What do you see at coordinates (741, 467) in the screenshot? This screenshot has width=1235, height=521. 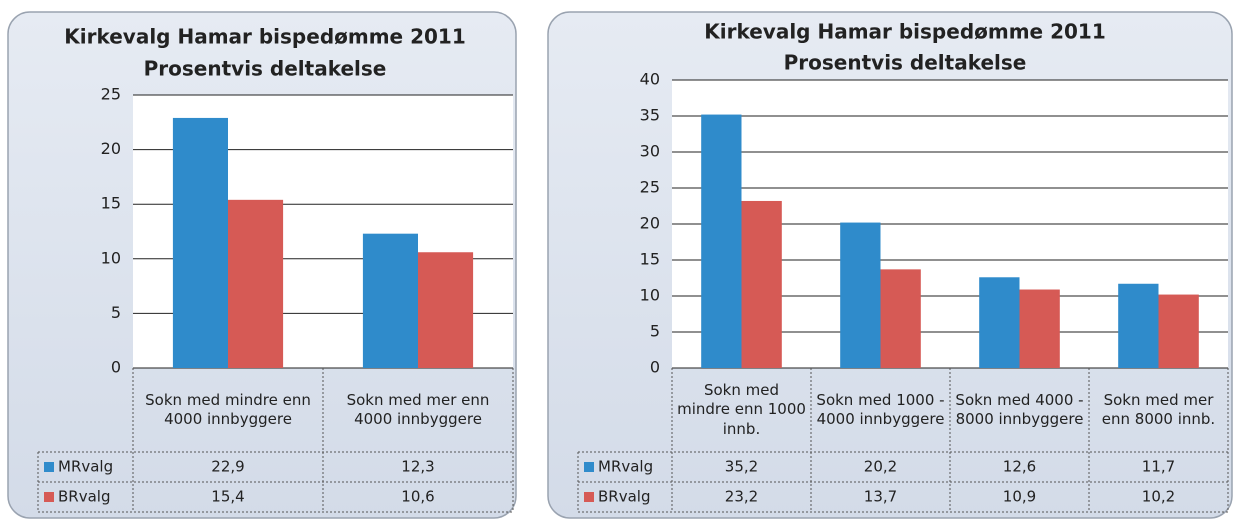 I see `data-label: 35,2` at bounding box center [741, 467].